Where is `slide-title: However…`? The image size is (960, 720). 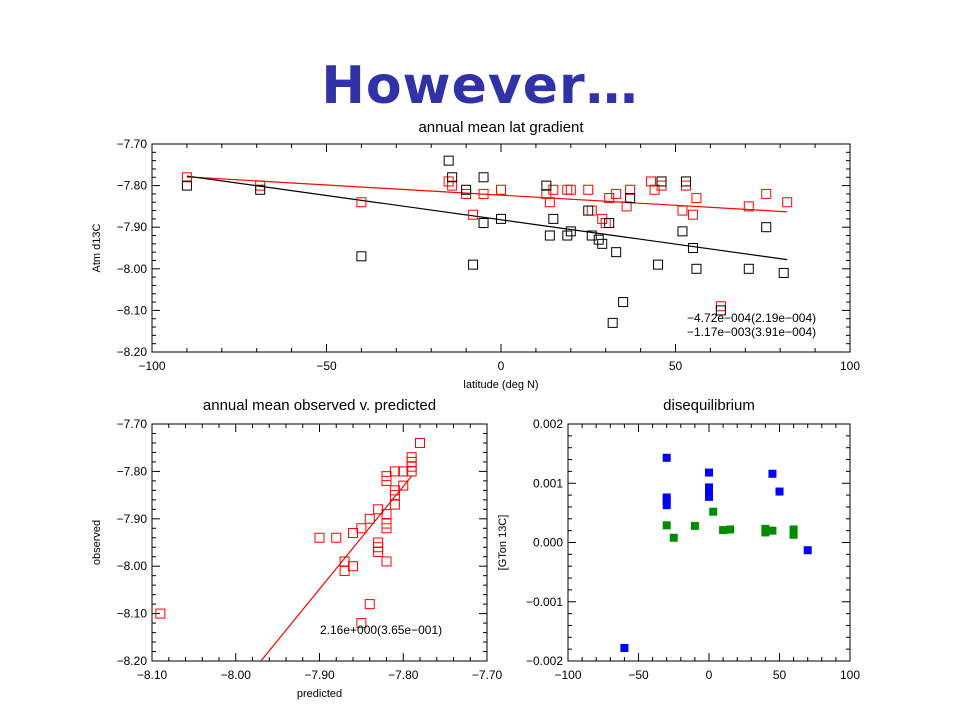 slide-title: However… is located at coordinates (480, 86).